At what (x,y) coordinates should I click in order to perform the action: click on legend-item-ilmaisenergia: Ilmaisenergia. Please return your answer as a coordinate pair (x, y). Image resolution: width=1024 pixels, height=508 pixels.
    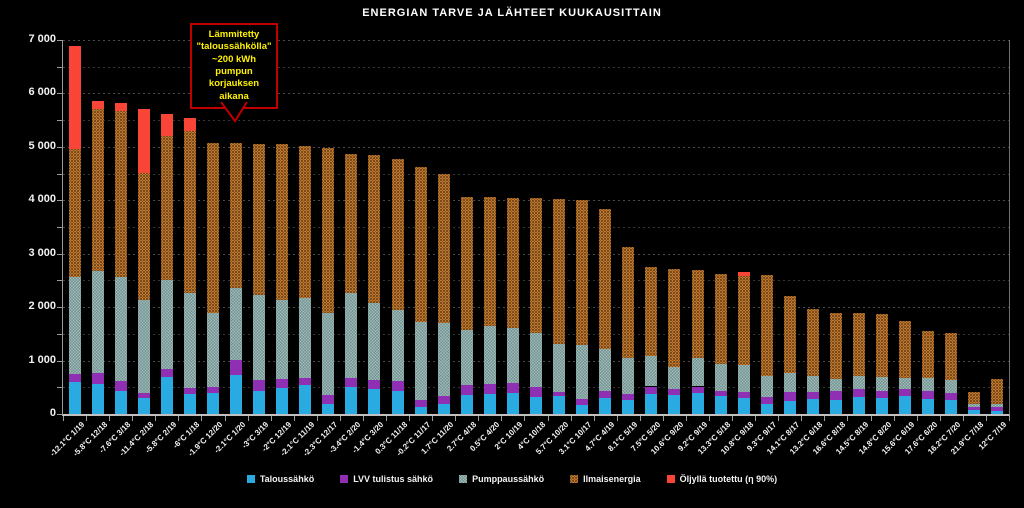
    Looking at the image, I should click on (605, 479).